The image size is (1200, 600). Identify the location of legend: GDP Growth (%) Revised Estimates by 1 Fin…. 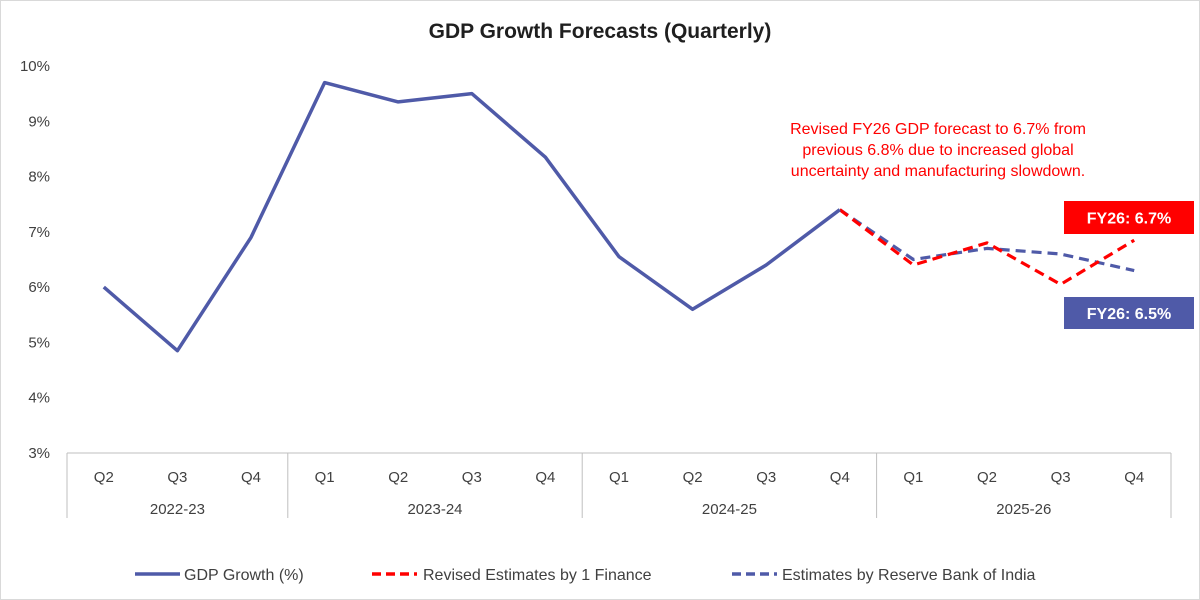
(585, 575).